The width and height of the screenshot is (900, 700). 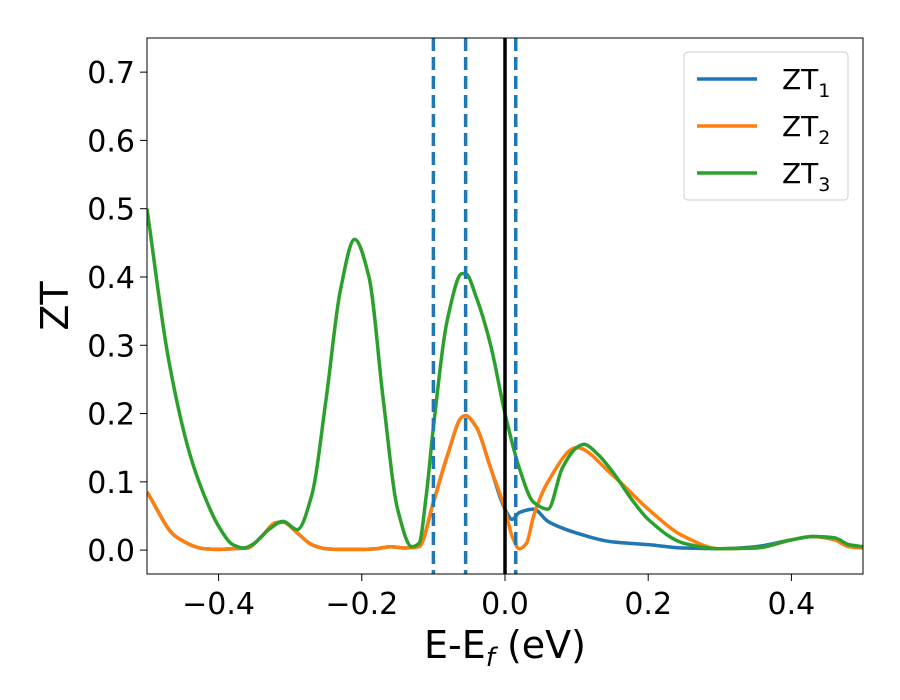 I want to click on x-tick-label: 0.2, so click(x=648, y=604).